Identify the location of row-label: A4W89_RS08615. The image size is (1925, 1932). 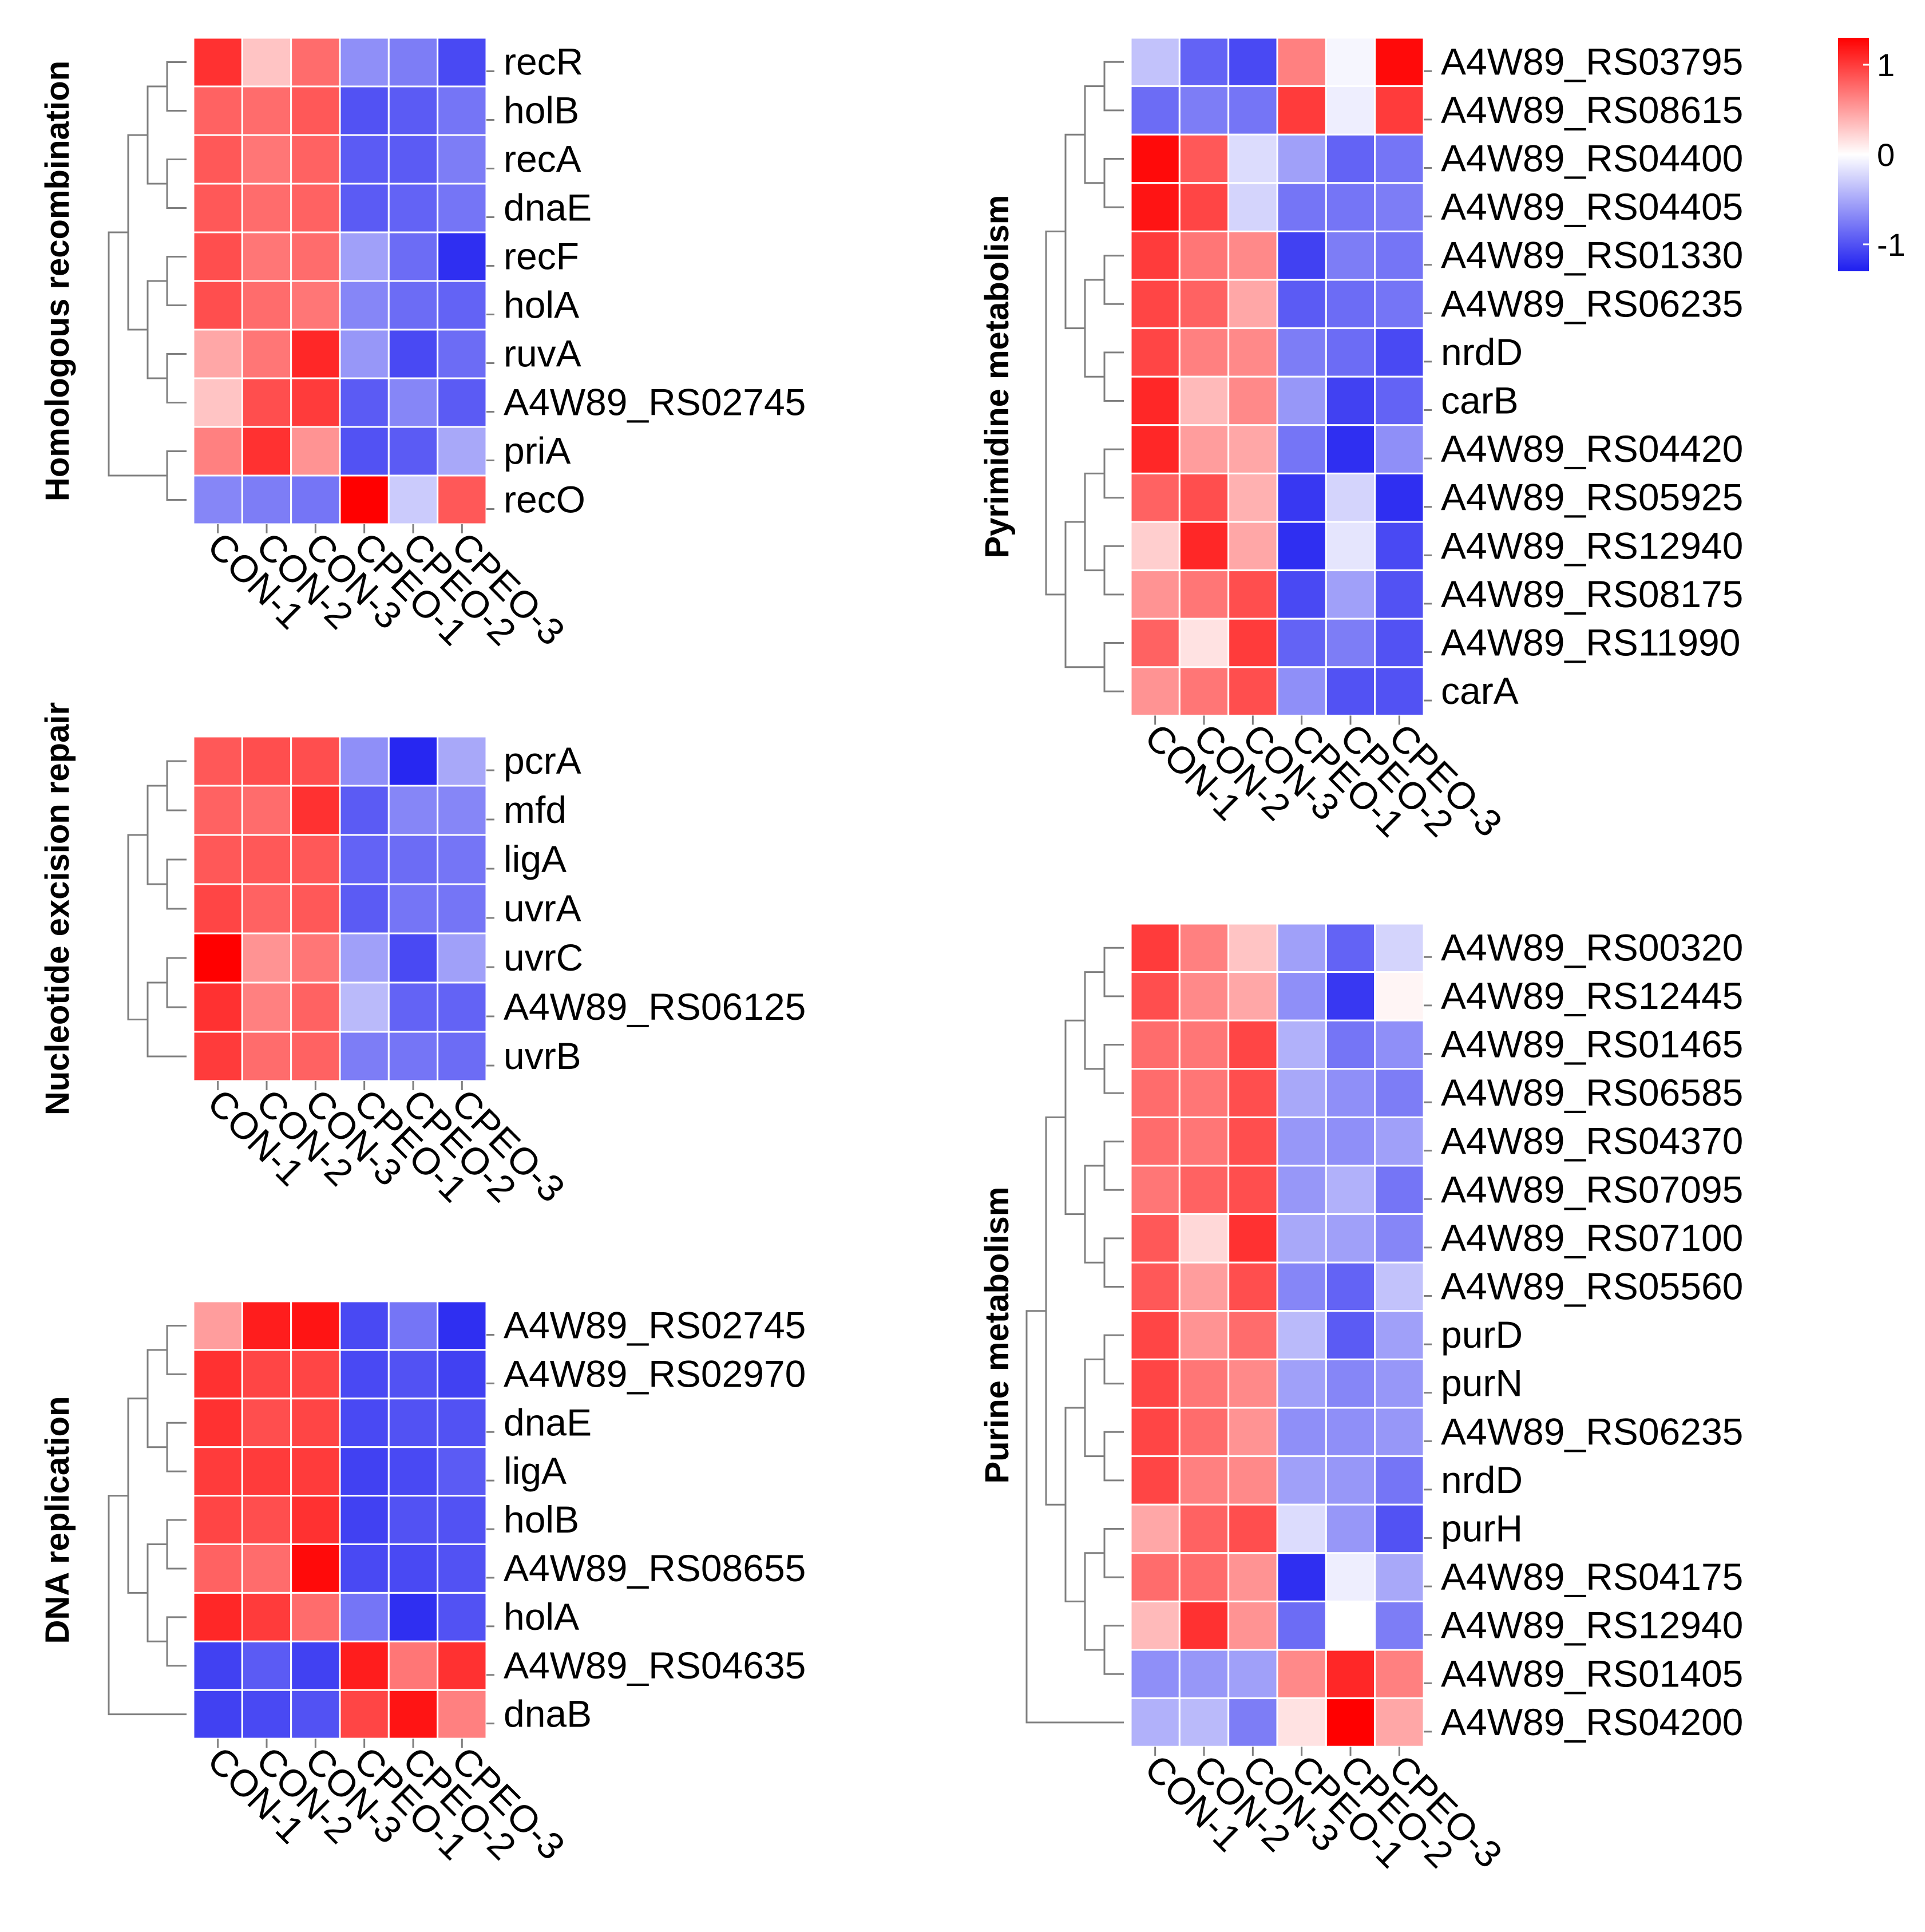
(1592, 110).